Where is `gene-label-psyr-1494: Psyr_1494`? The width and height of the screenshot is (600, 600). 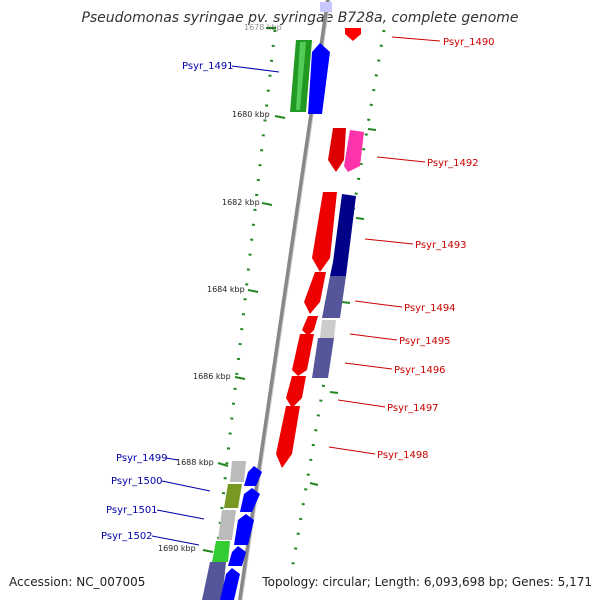 gene-label-psyr-1494: Psyr_1494 is located at coordinates (430, 308).